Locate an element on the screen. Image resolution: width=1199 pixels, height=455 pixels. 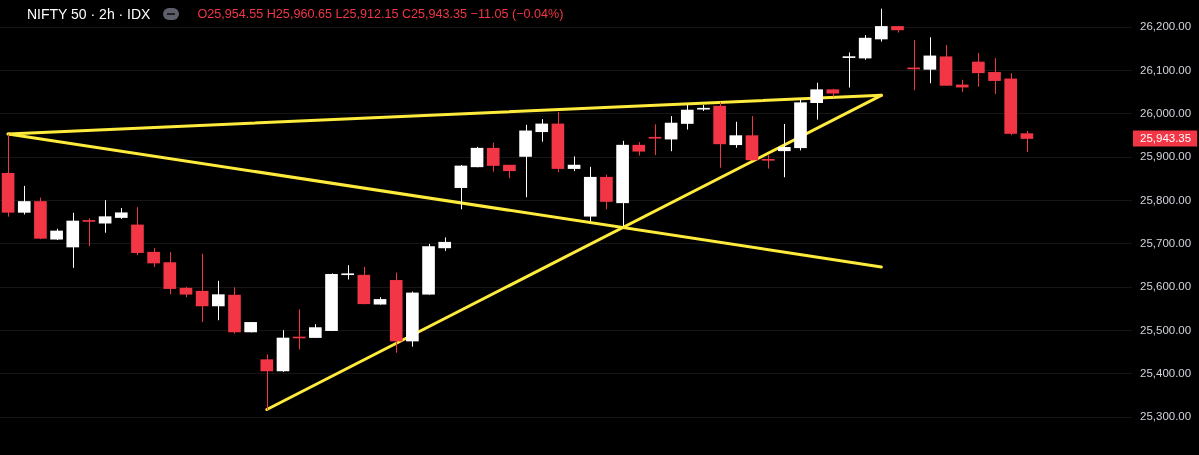
y-tick-label: 25,300.00 is located at coordinates (1166, 416).